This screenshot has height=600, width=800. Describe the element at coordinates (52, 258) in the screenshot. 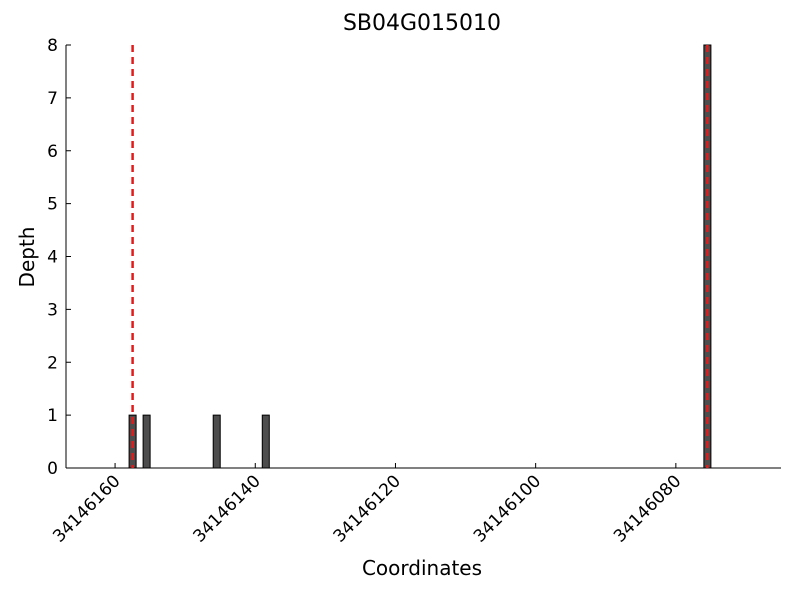

I see `y-tick-label: 4` at that location.